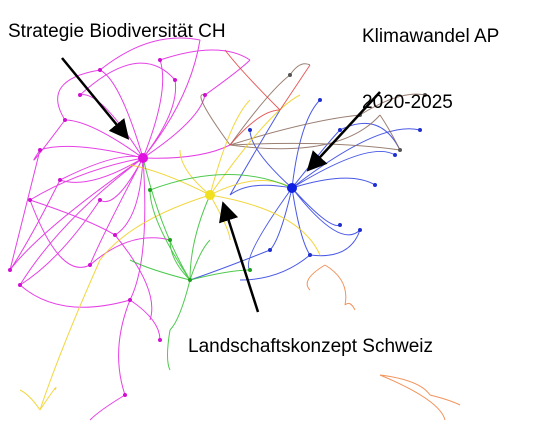  What do you see at coordinates (200, 235) in the screenshot?
I see `nodes-green` at bounding box center [200, 235].